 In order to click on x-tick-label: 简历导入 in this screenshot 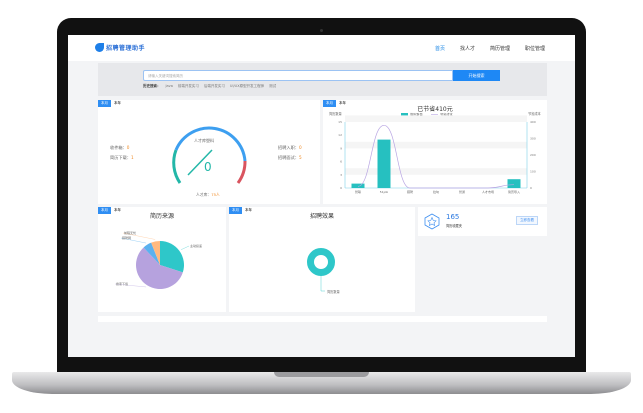, I will do `click(514, 191)`.